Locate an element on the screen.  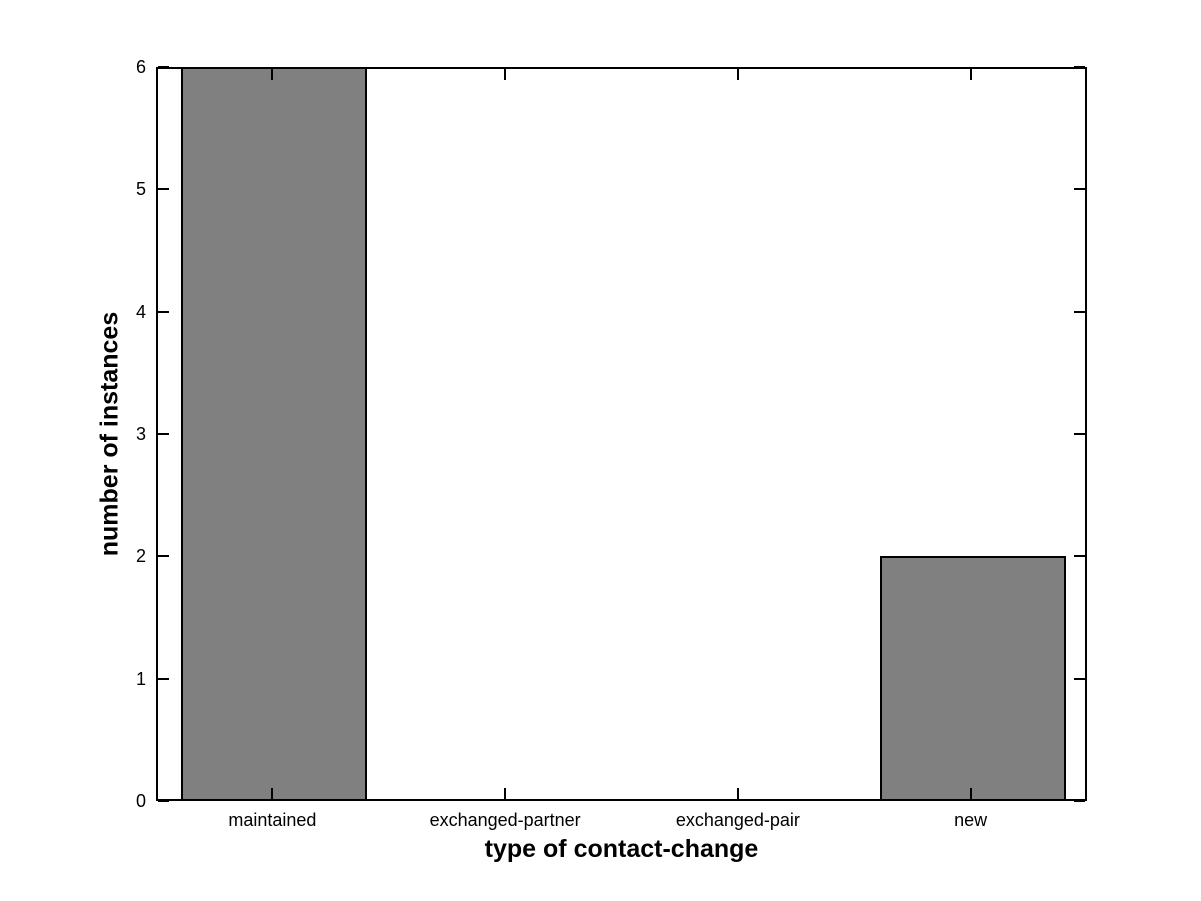
x-tick-label: exchanged-pair is located at coordinates (737, 820).